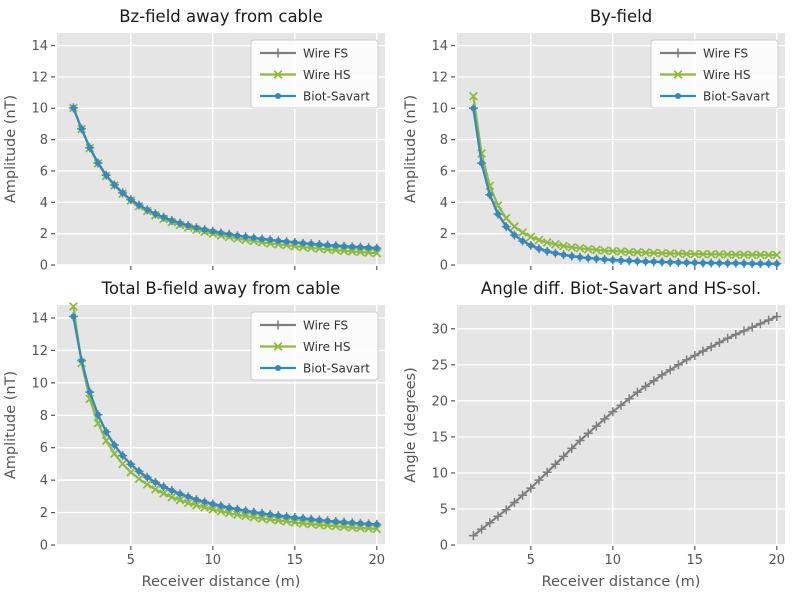 The width and height of the screenshot is (800, 600). Describe the element at coordinates (411, 425) in the screenshot. I see `y-axis-label: Angle (degrees)` at that location.